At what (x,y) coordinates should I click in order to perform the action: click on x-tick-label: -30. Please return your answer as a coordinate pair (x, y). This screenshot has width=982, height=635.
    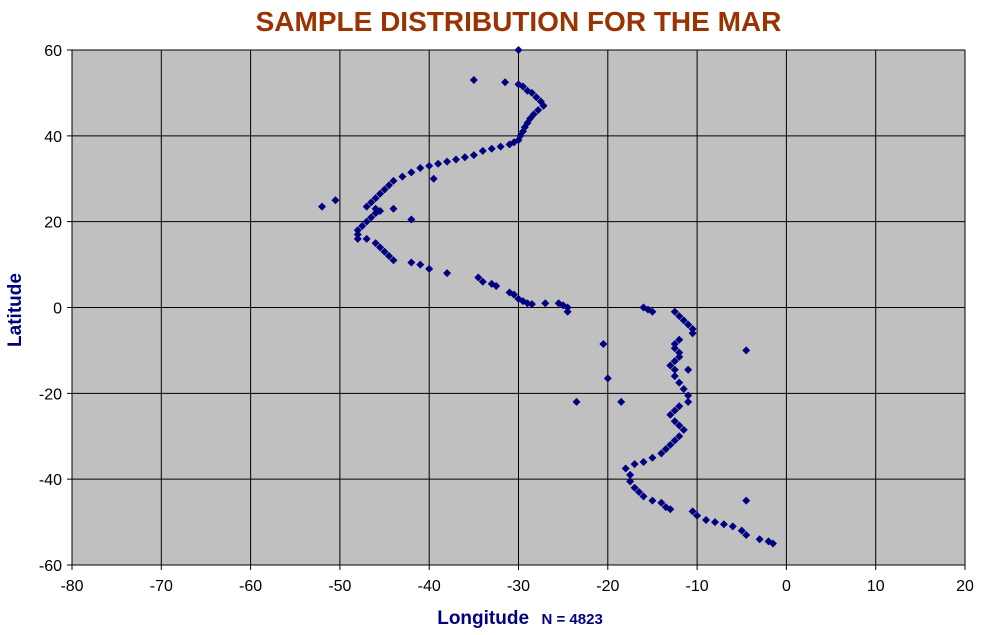
    Looking at the image, I should click on (518, 586).